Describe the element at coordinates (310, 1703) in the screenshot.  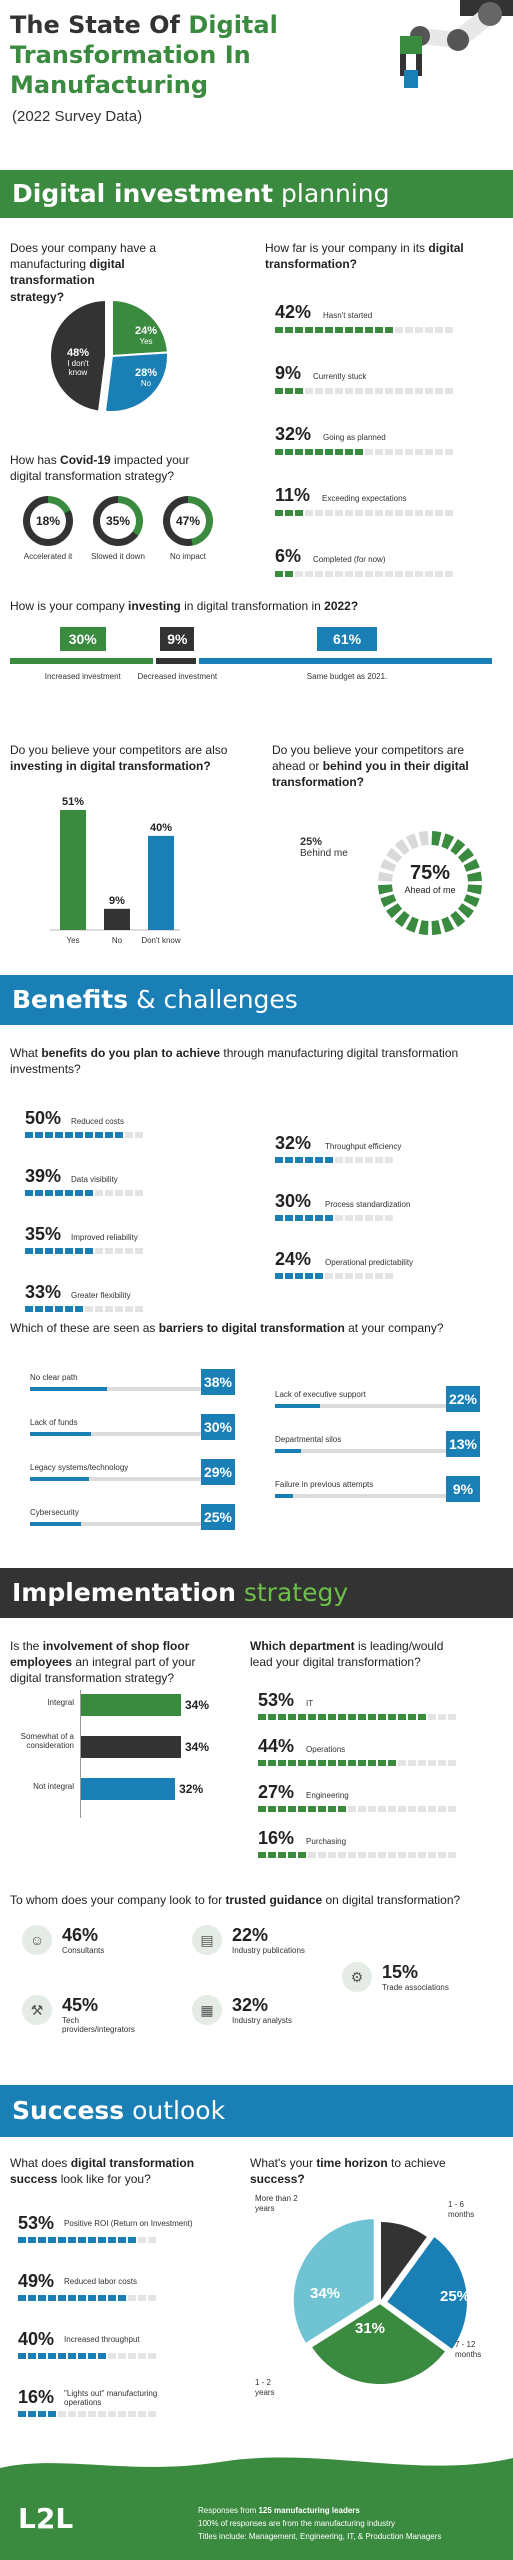
I see `department-label: IT` at that location.